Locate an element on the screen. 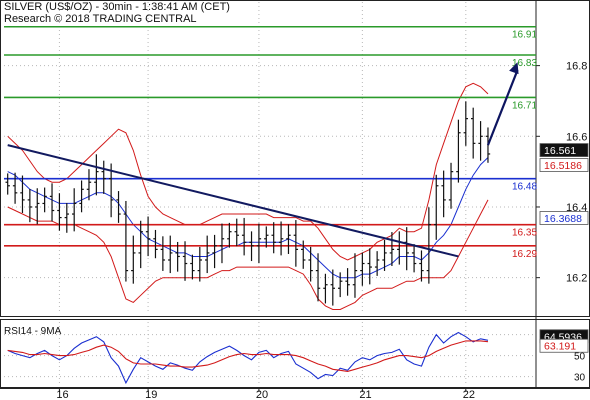 The image size is (590, 400). level-label-support: 16.35 is located at coordinates (524, 233).